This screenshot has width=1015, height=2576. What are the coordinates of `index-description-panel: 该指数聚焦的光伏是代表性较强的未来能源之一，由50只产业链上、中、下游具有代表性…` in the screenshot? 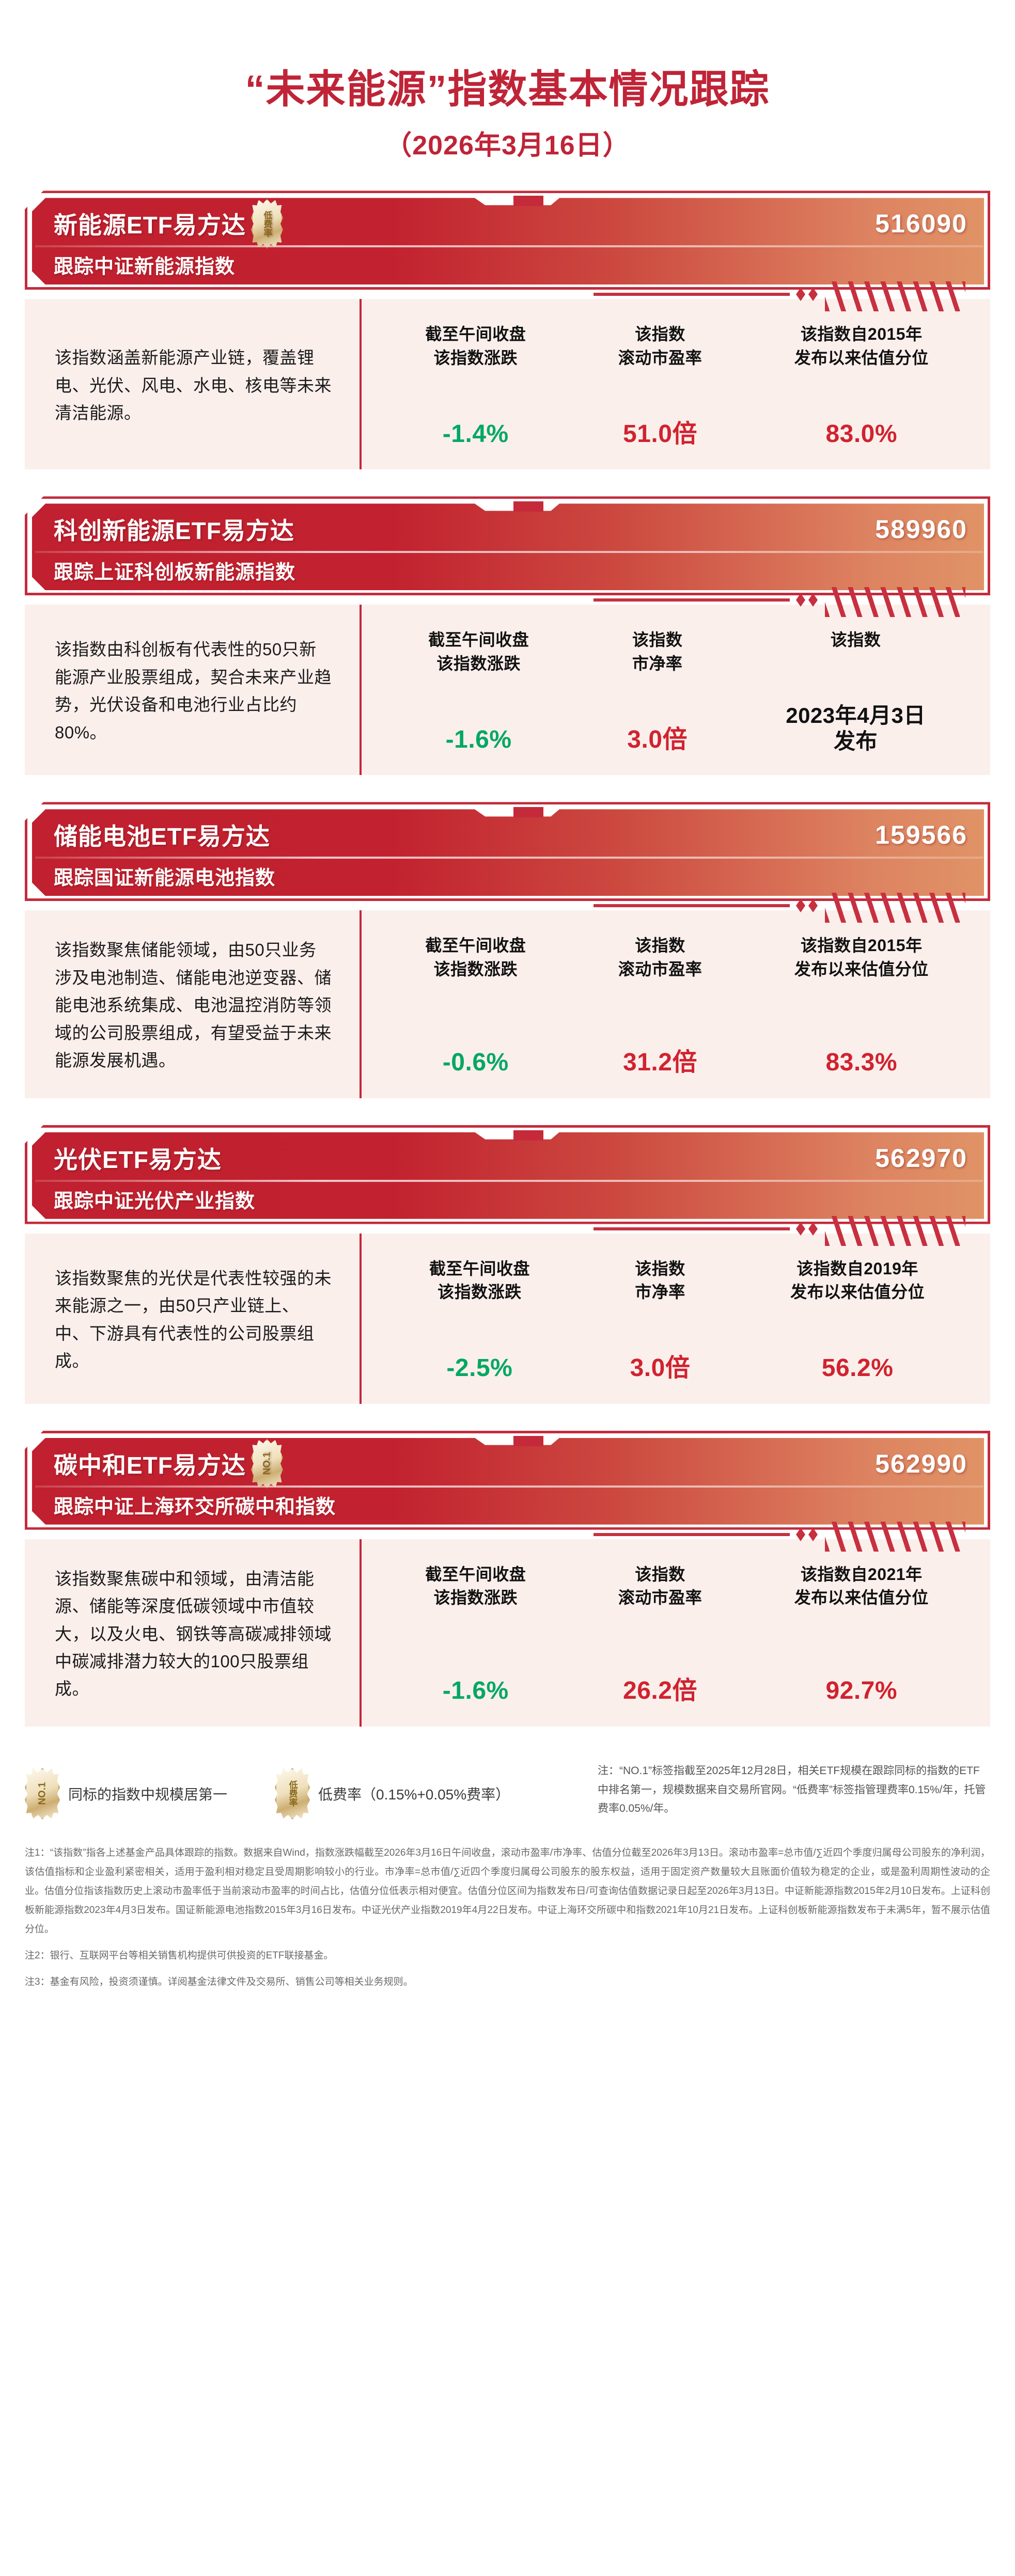 It's located at (193, 1318).